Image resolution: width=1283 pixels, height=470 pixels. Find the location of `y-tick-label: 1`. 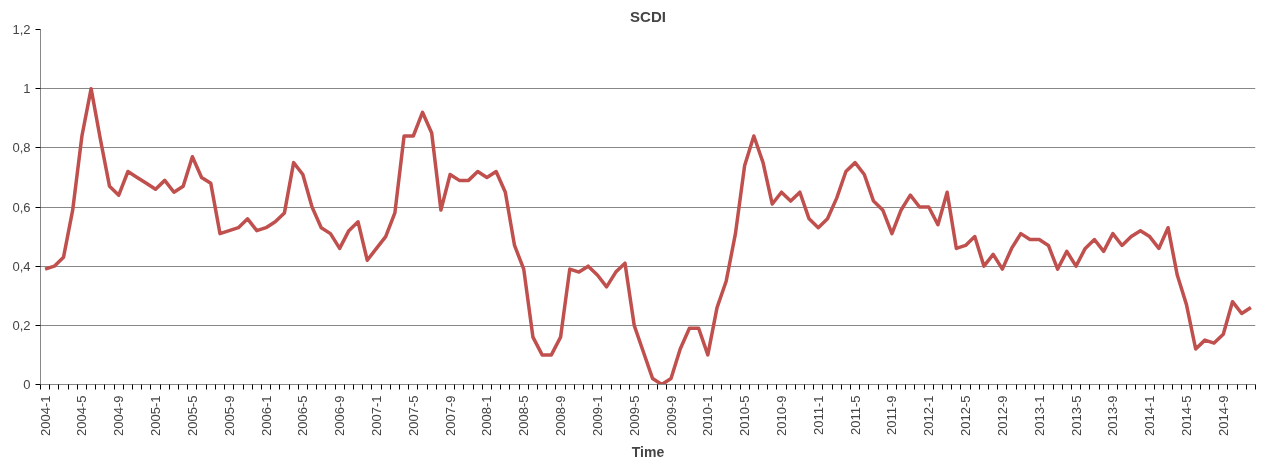

y-tick-label: 1 is located at coordinates (27, 89).